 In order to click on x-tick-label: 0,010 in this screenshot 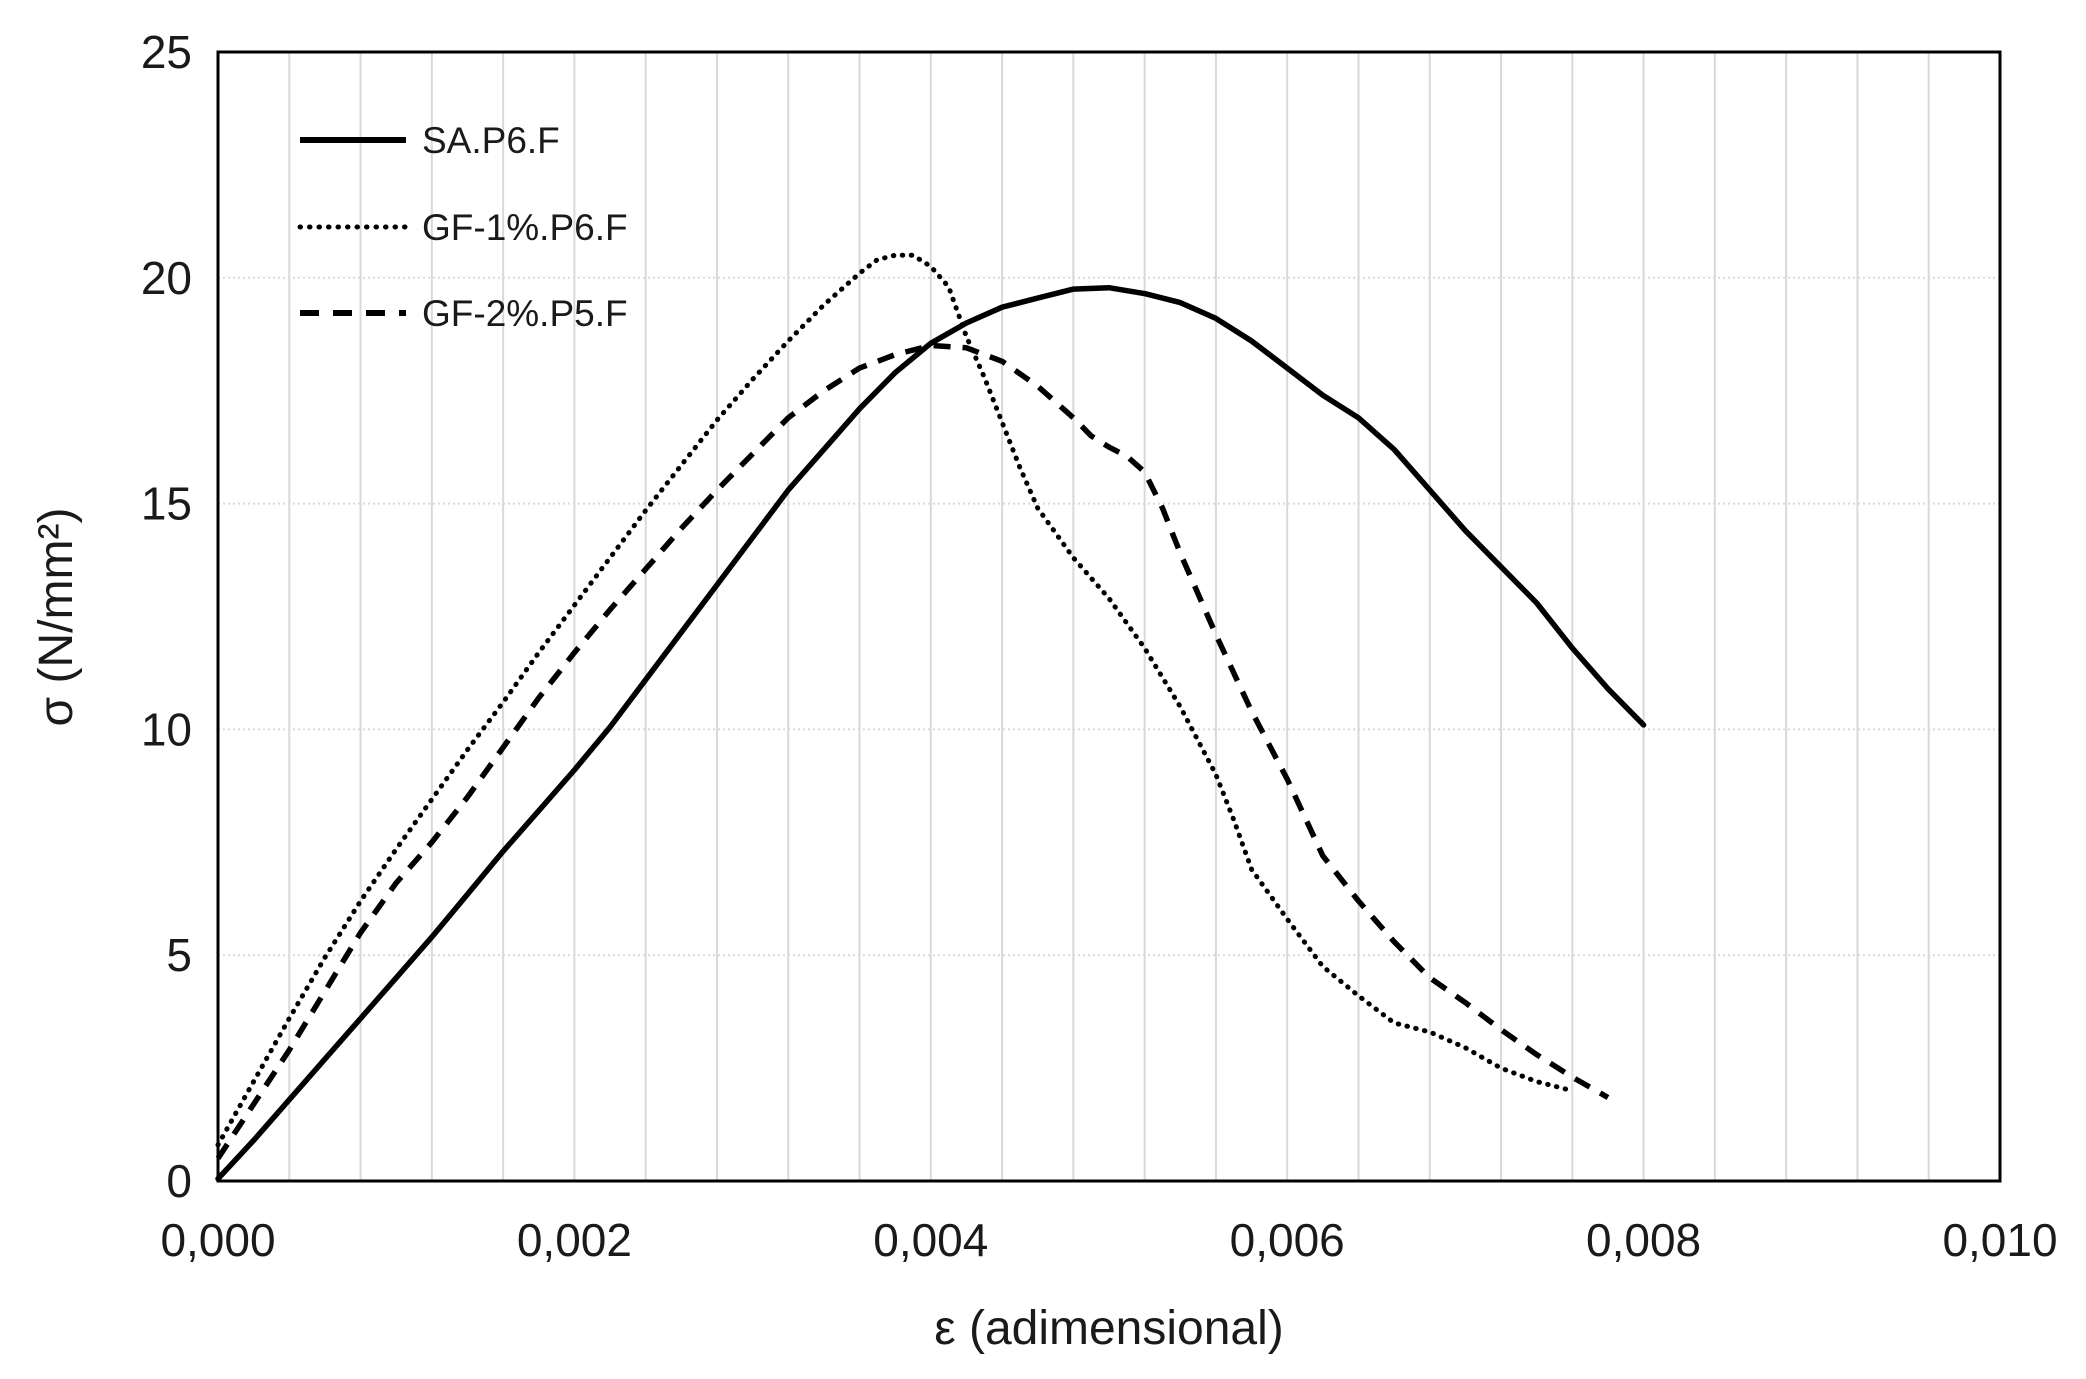, I will do `click(1999, 1240)`.